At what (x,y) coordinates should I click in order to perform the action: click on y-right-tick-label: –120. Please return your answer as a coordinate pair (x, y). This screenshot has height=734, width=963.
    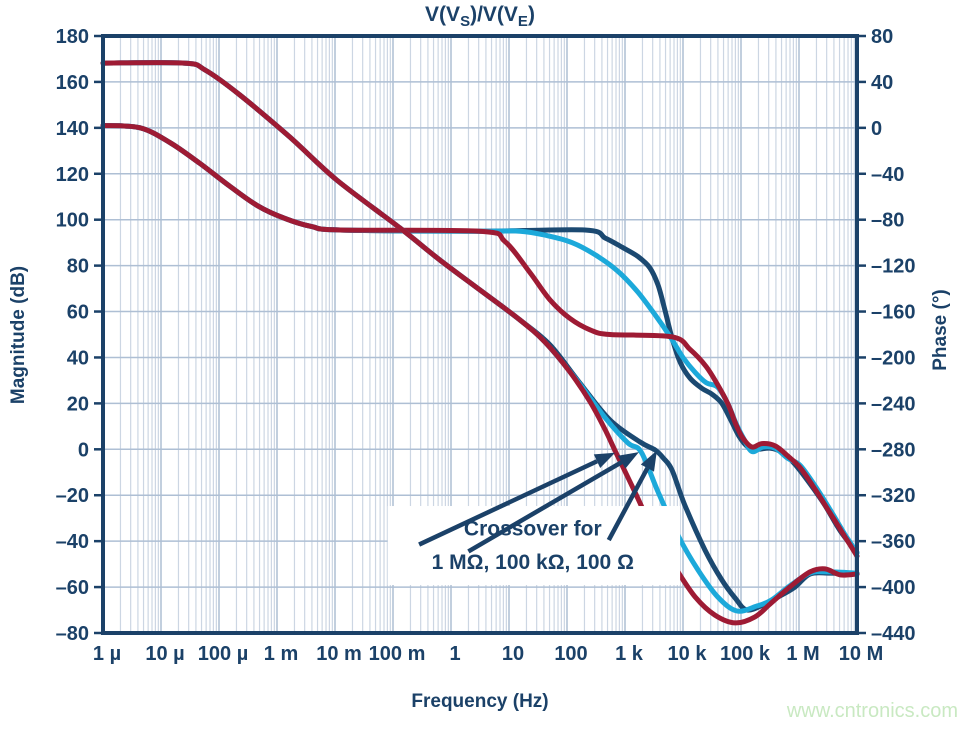
    Looking at the image, I should click on (893, 267).